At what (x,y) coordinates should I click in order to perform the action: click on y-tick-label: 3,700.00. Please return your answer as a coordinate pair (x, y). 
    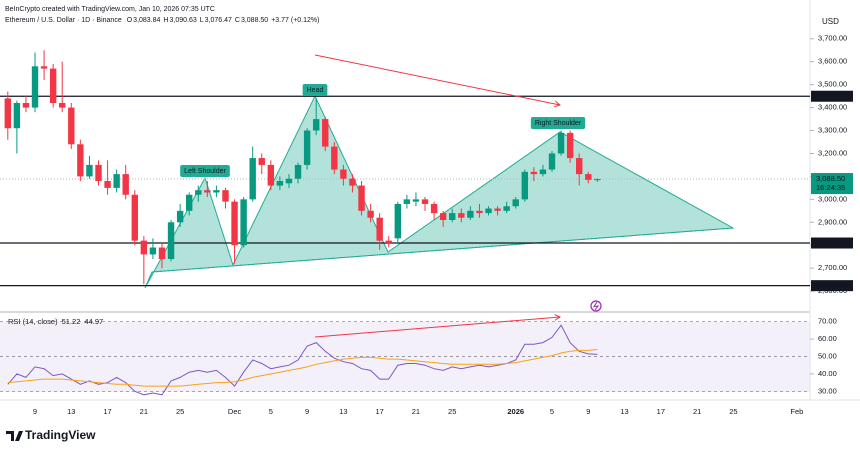
    Looking at the image, I should click on (832, 38).